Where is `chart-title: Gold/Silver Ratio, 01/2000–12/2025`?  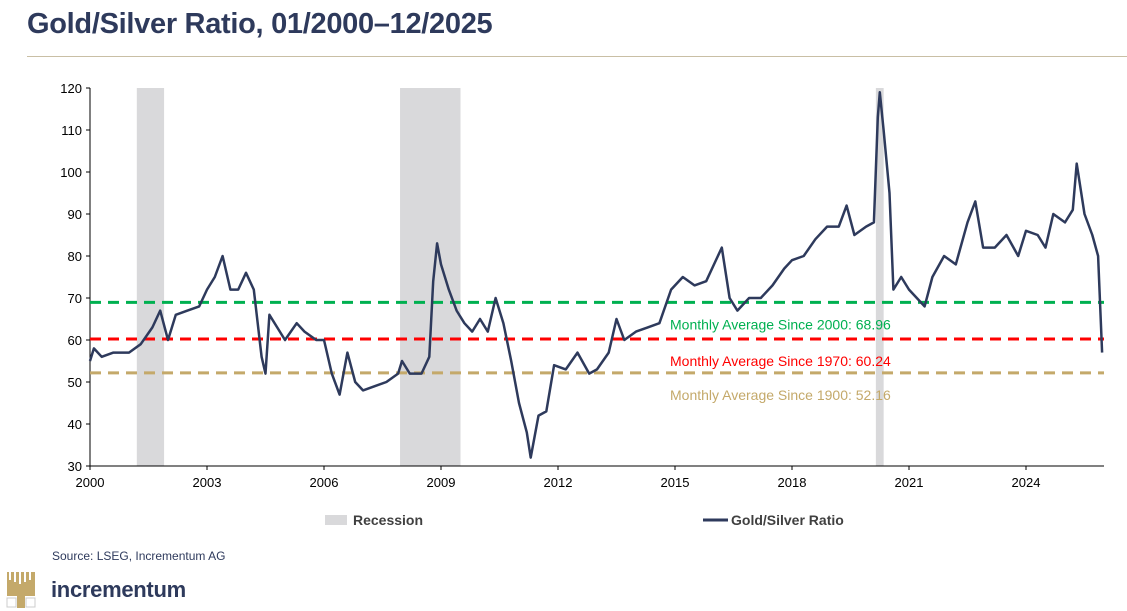
chart-title: Gold/Silver Ratio, 01/2000–12/2025 is located at coordinates (260, 24).